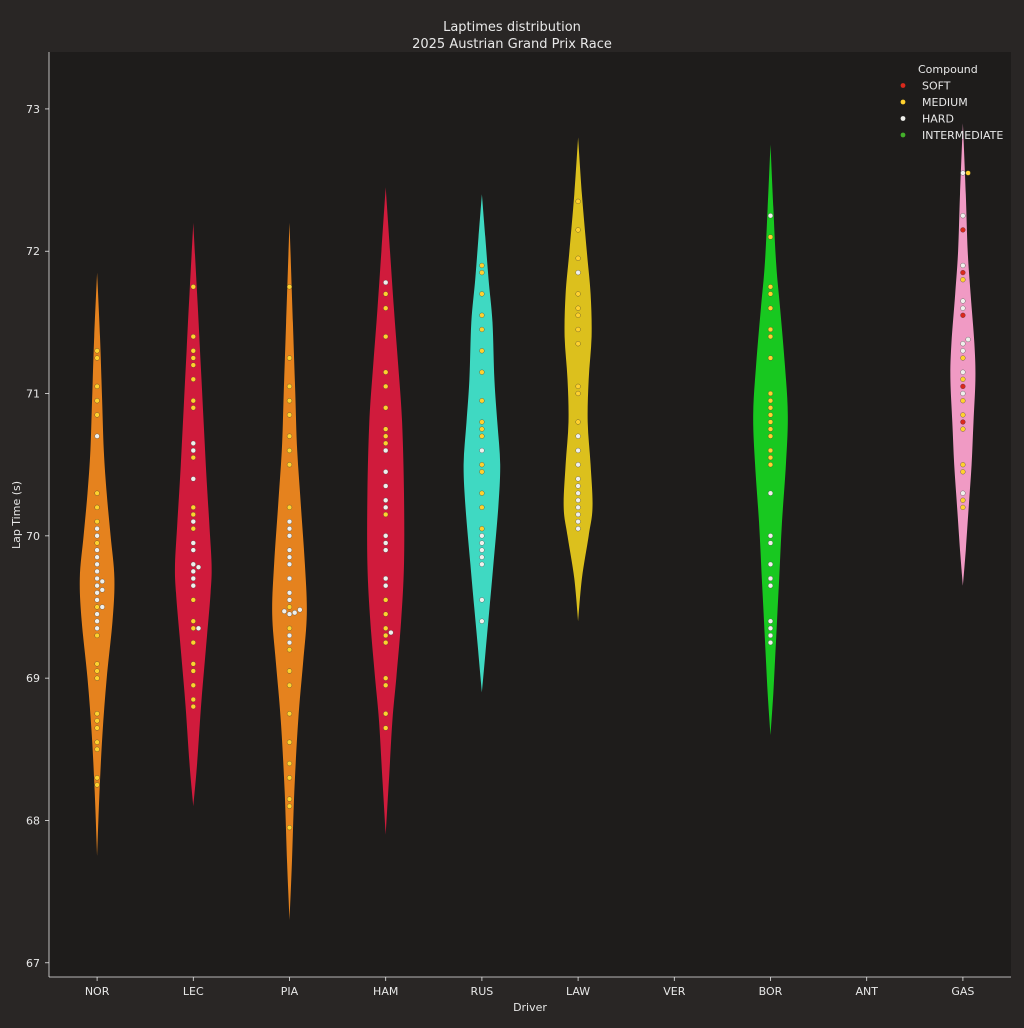 Image resolution: width=1024 pixels, height=1028 pixels. Describe the element at coordinates (530, 1007) in the screenshot. I see `x-axis-label: Driver` at that location.